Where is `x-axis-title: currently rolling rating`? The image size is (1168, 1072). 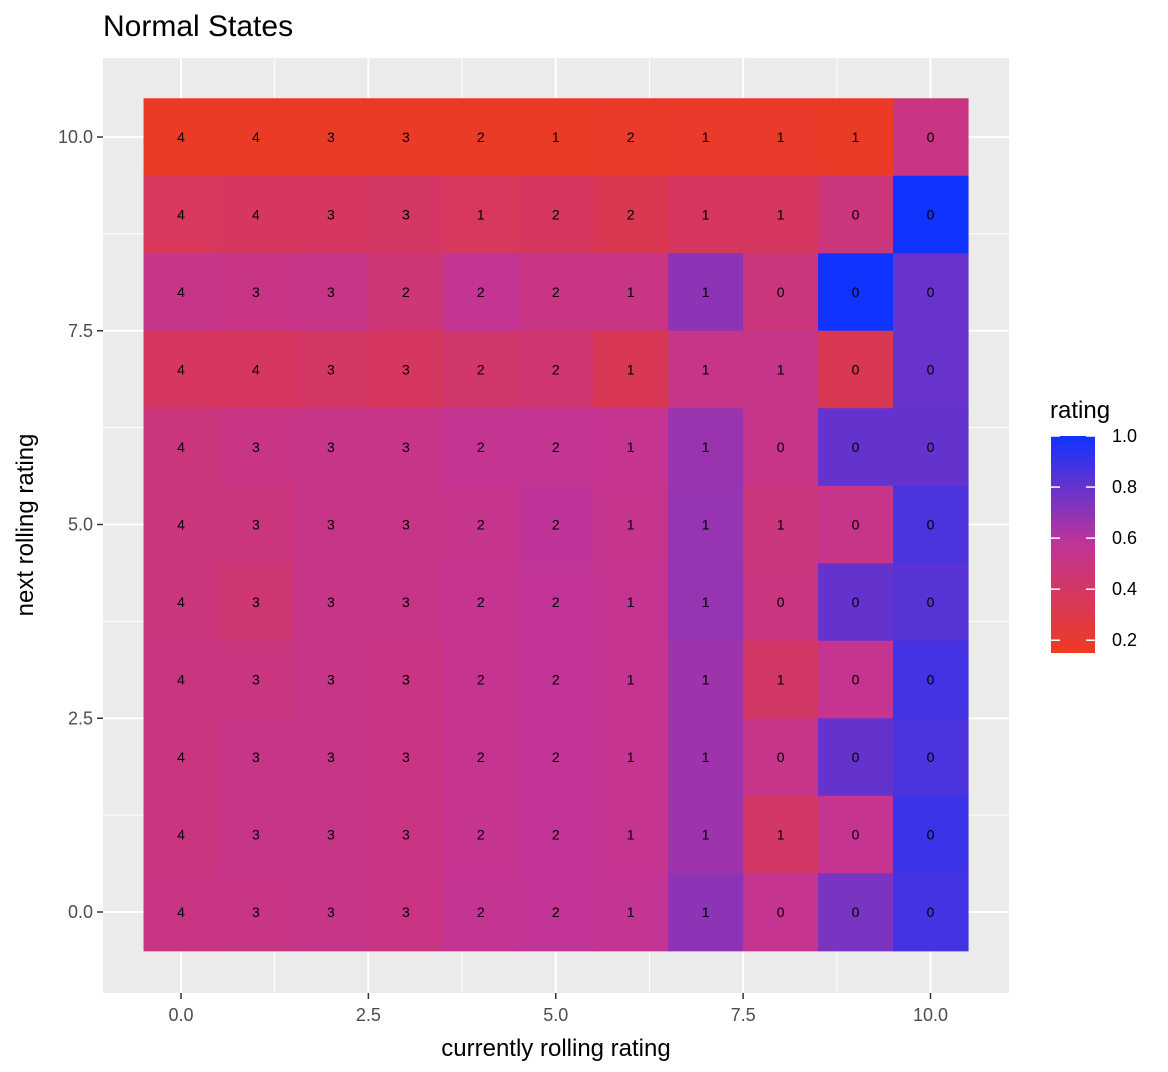
x-axis-title: currently rolling rating is located at coordinates (555, 1048).